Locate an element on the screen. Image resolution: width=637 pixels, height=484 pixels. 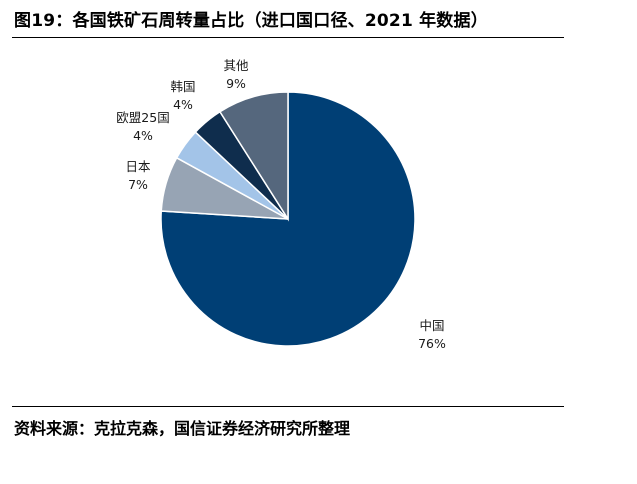
slice-name-label: 欧盟25国 is located at coordinates (142, 117).